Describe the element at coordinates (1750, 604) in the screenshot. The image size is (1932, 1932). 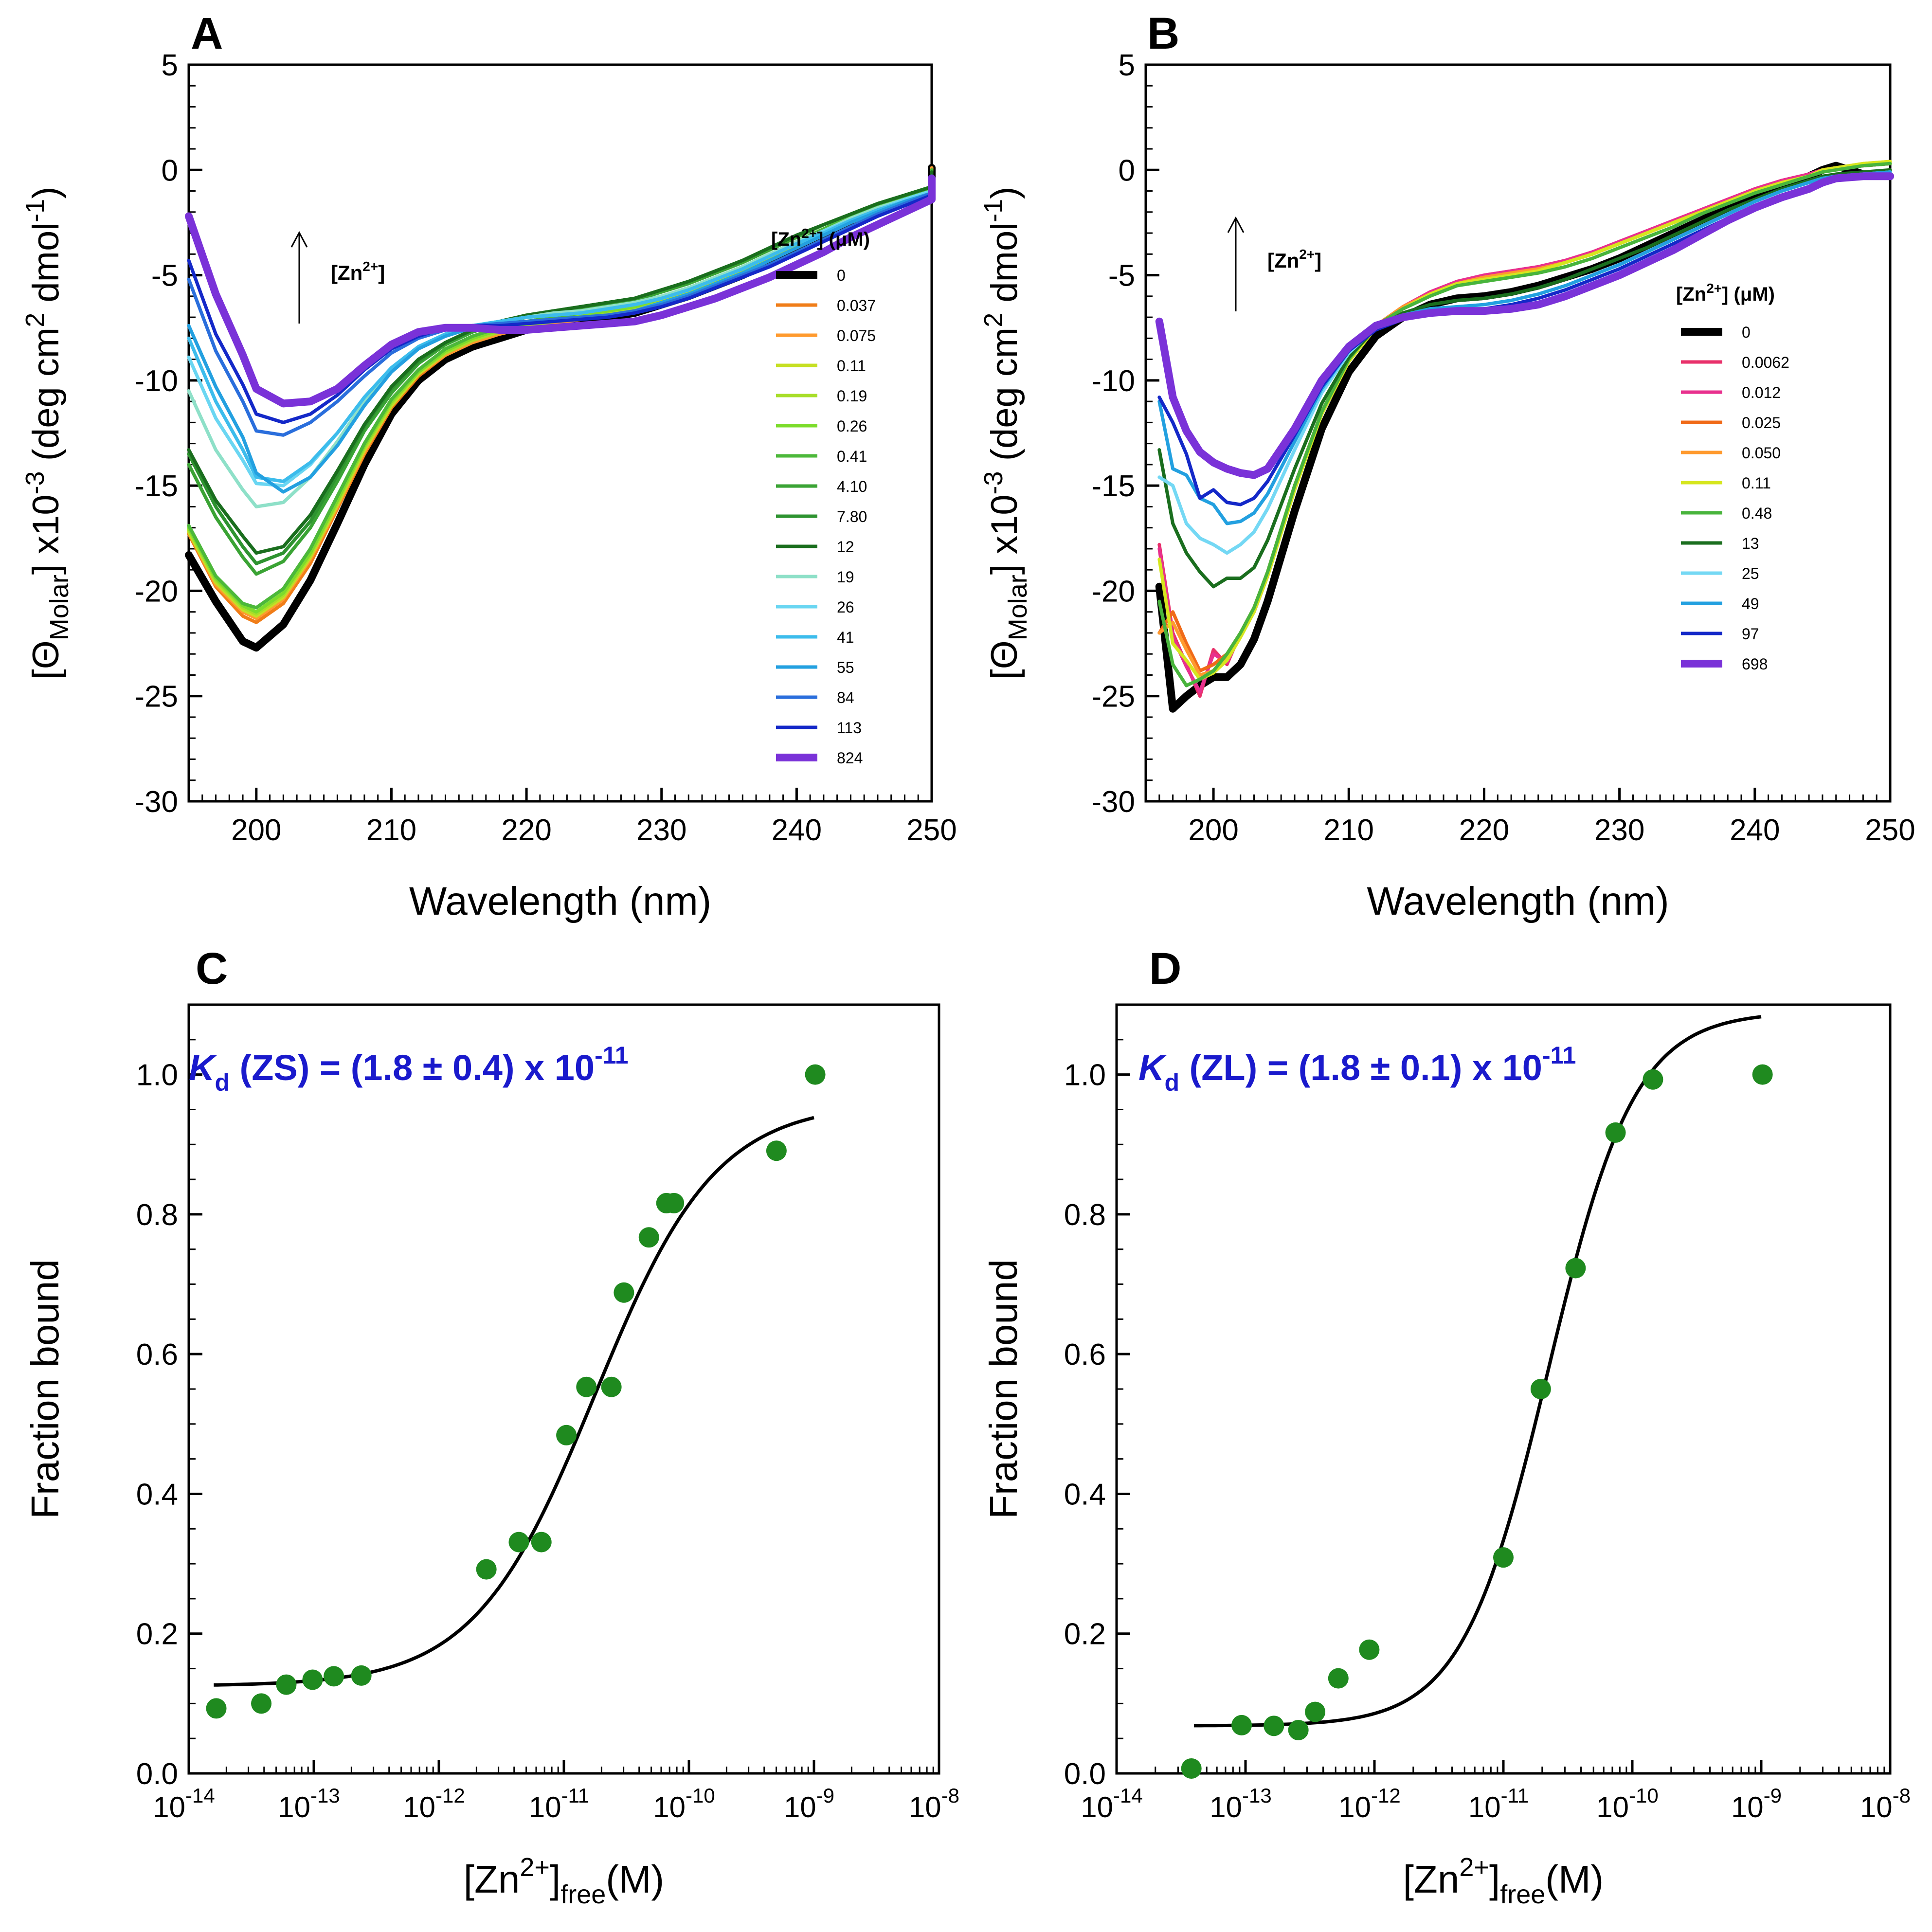
I see `legend-label: 49` at that location.